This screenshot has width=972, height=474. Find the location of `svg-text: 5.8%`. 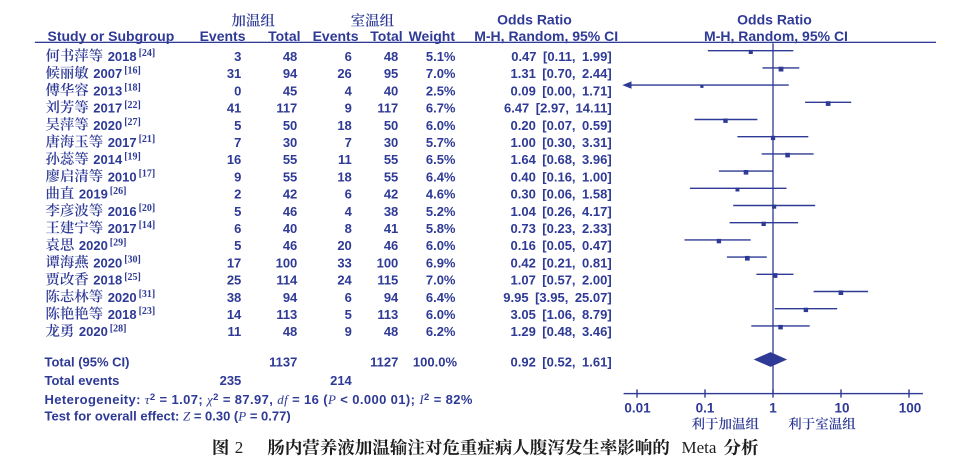

svg-text: 5.8% is located at coordinates (441, 228).